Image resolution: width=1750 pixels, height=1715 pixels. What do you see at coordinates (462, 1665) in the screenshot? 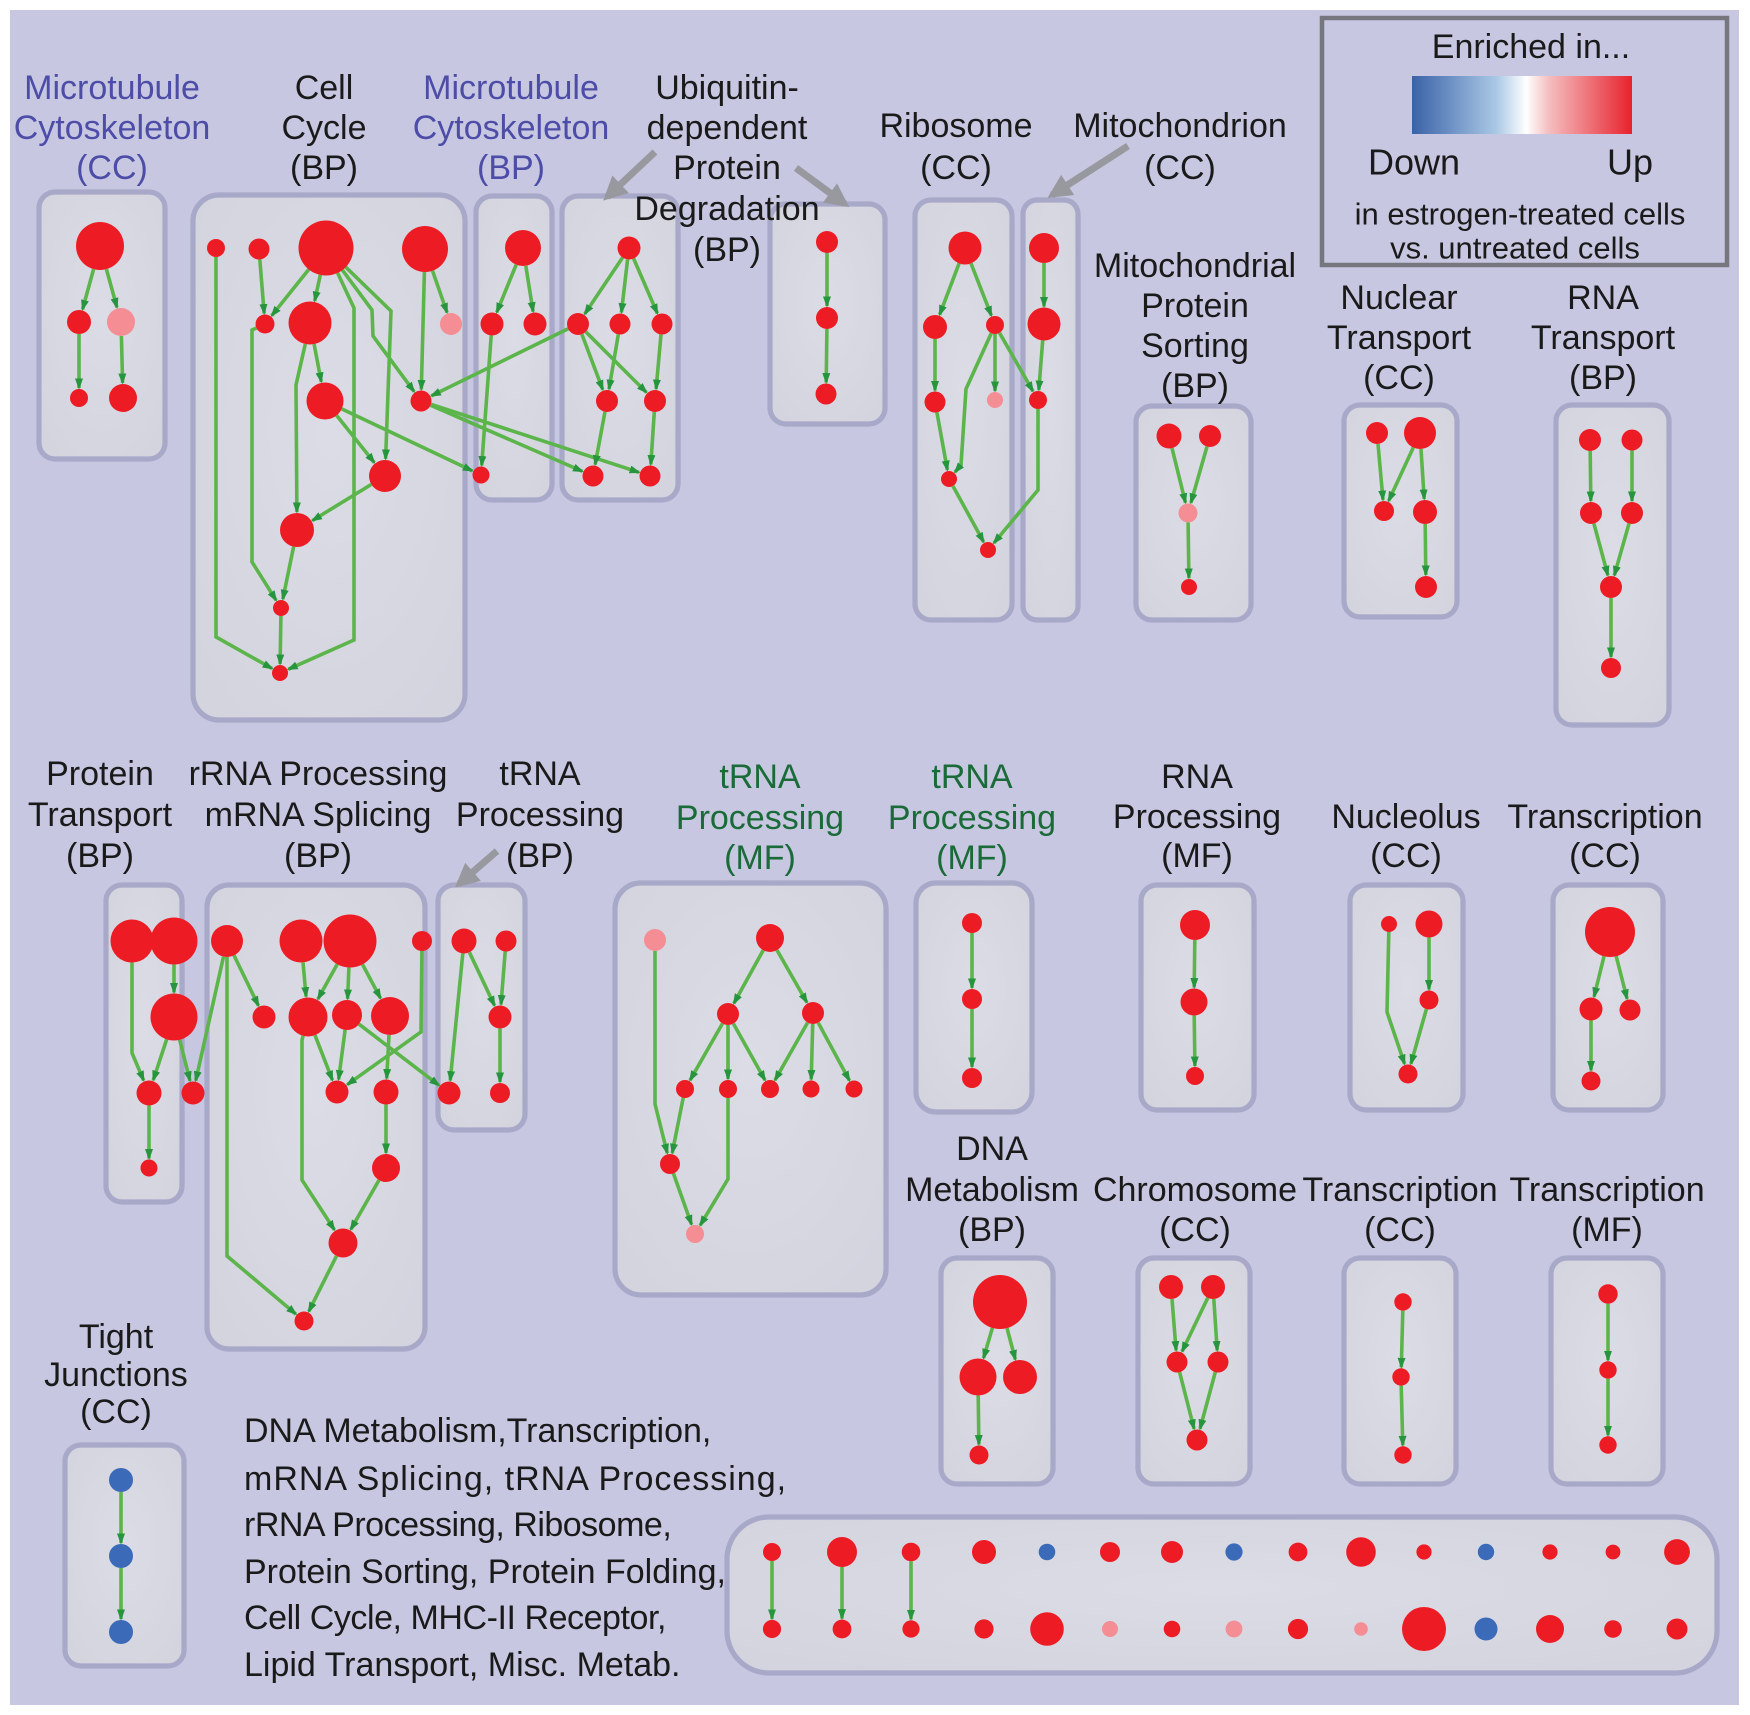
I see `svg-text: Lipid Transport, Misc. Metab.` at bounding box center [462, 1665].